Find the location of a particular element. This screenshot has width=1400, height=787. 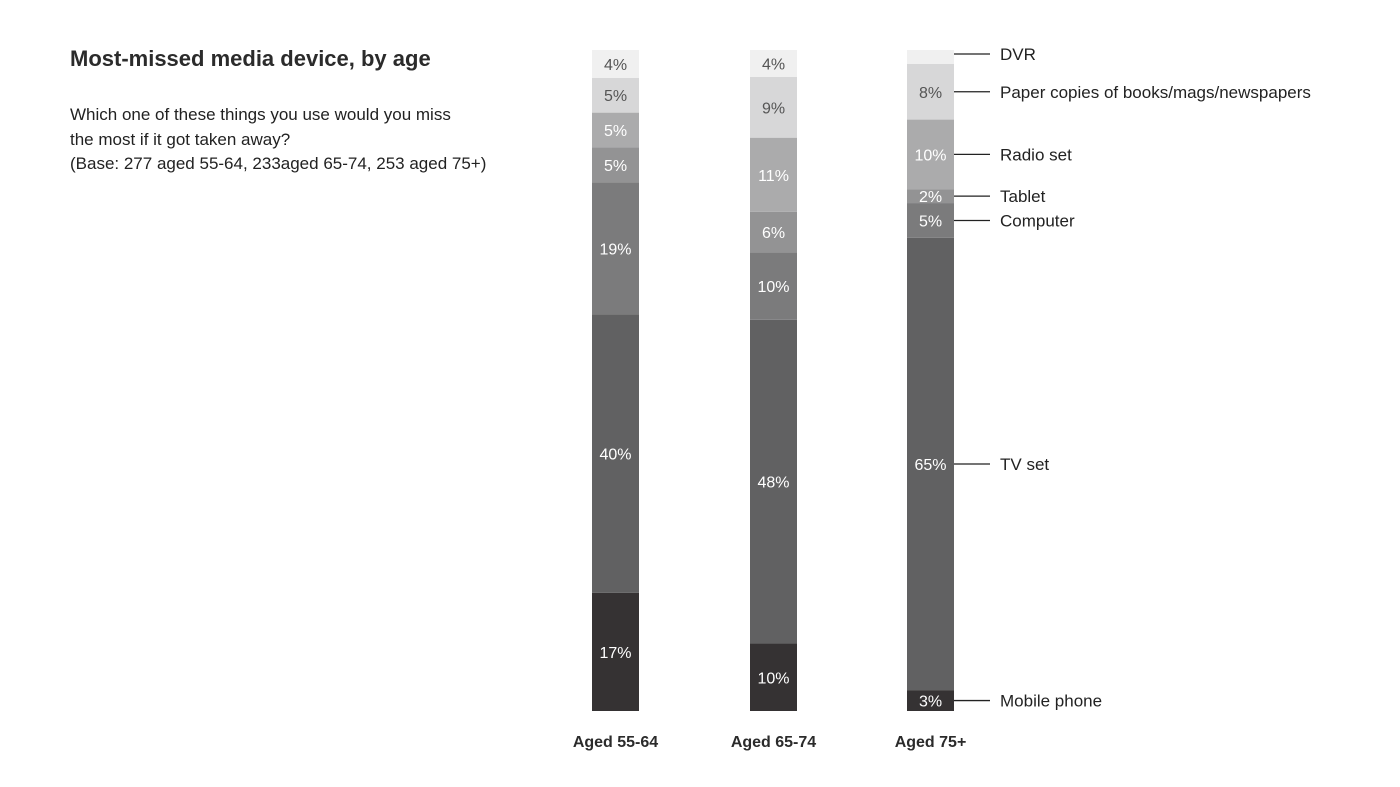

data-label-0-2: 19% is located at coordinates (615, 249).